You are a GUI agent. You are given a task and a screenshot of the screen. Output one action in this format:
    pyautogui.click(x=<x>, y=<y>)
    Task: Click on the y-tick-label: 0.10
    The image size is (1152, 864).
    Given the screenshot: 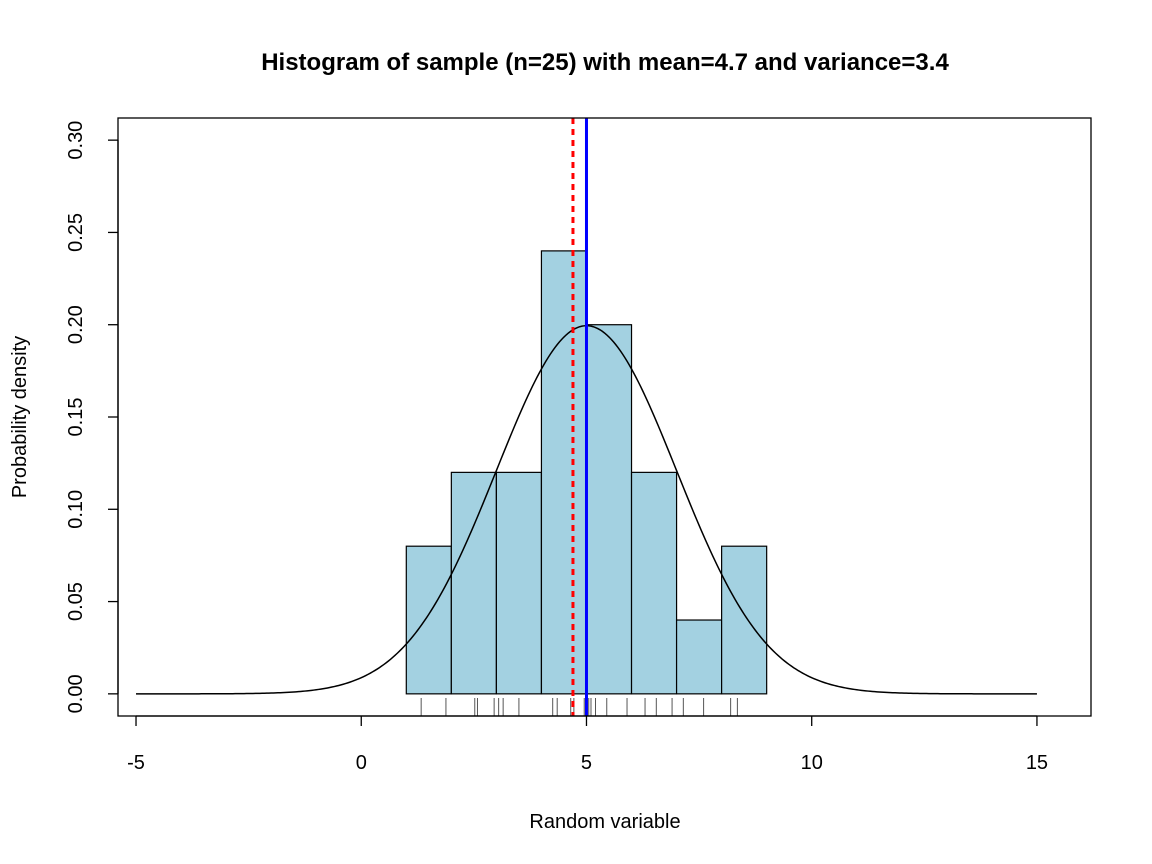 What is the action you would take?
    pyautogui.click(x=76, y=509)
    